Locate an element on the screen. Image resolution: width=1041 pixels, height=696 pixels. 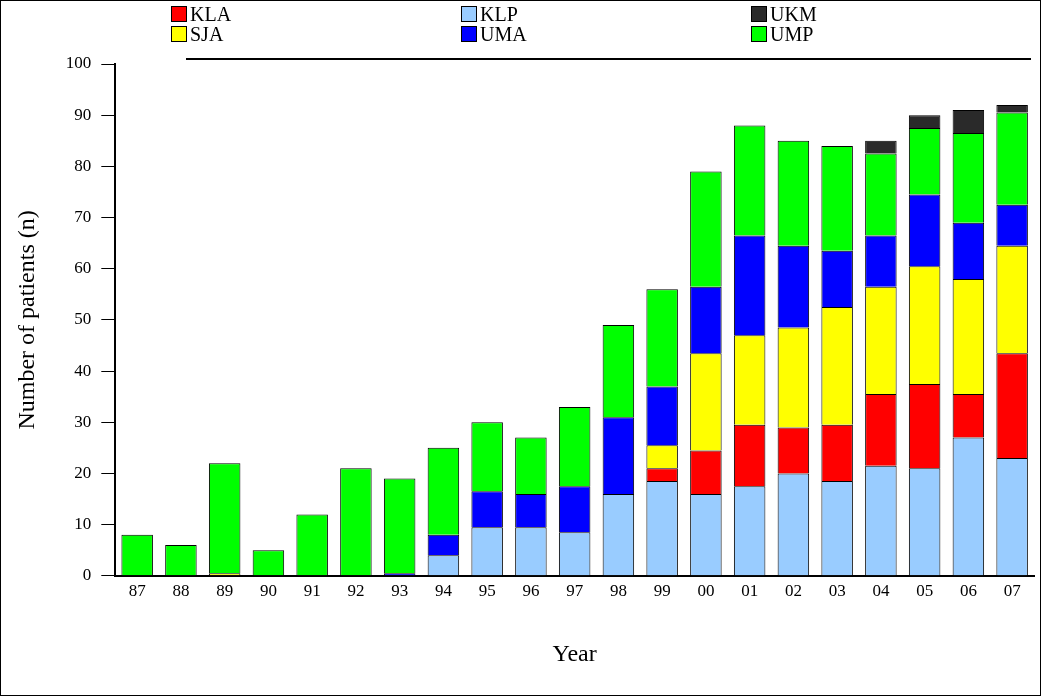
y-tick-label: 100 is located at coordinates (78, 63).